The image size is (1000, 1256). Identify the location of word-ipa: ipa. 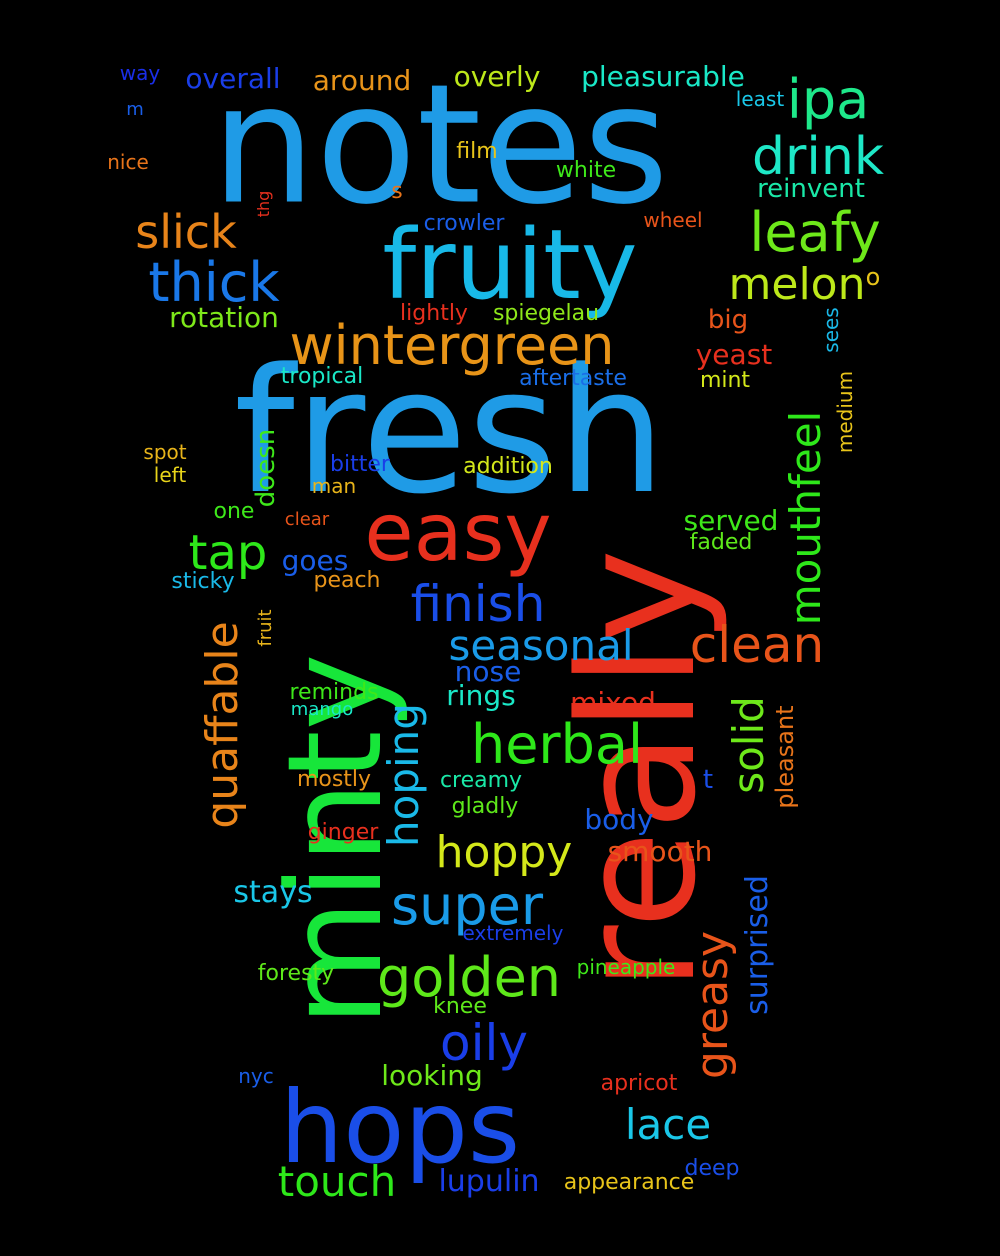
(828, 99).